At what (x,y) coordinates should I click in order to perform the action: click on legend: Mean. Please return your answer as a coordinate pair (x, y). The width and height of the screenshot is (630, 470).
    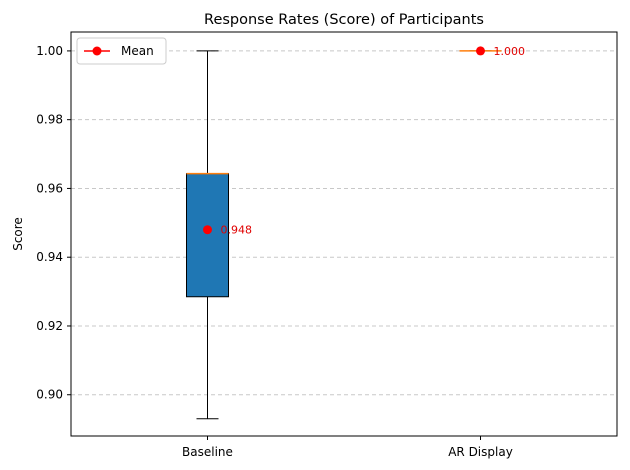
    Looking at the image, I should click on (121, 51).